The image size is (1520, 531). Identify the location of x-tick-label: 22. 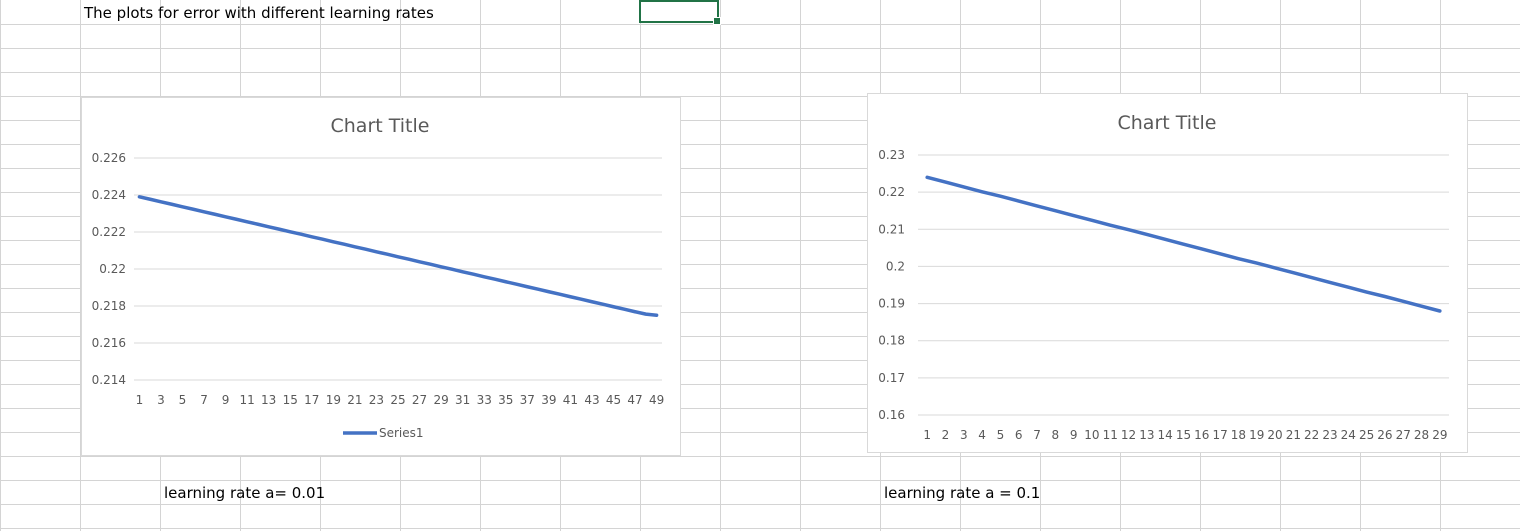
(1311, 435).